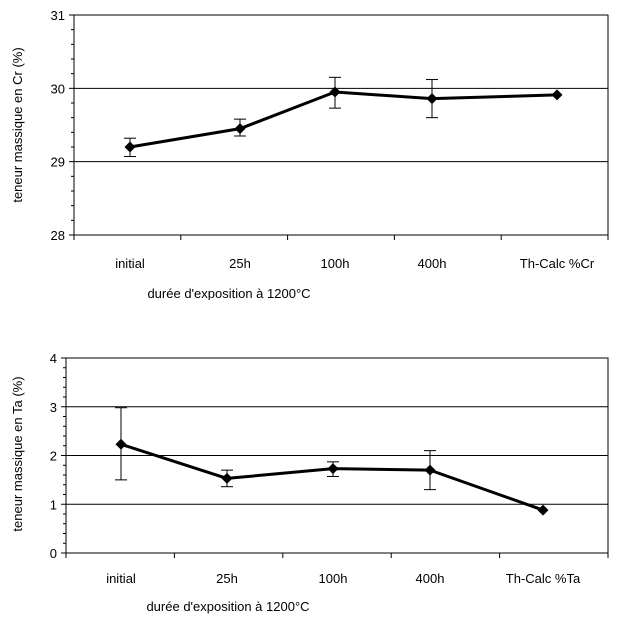 The height and width of the screenshot is (617, 618). Describe the element at coordinates (17, 453) in the screenshot. I see `y-axis-label: teneur massique en Ta (%)` at that location.